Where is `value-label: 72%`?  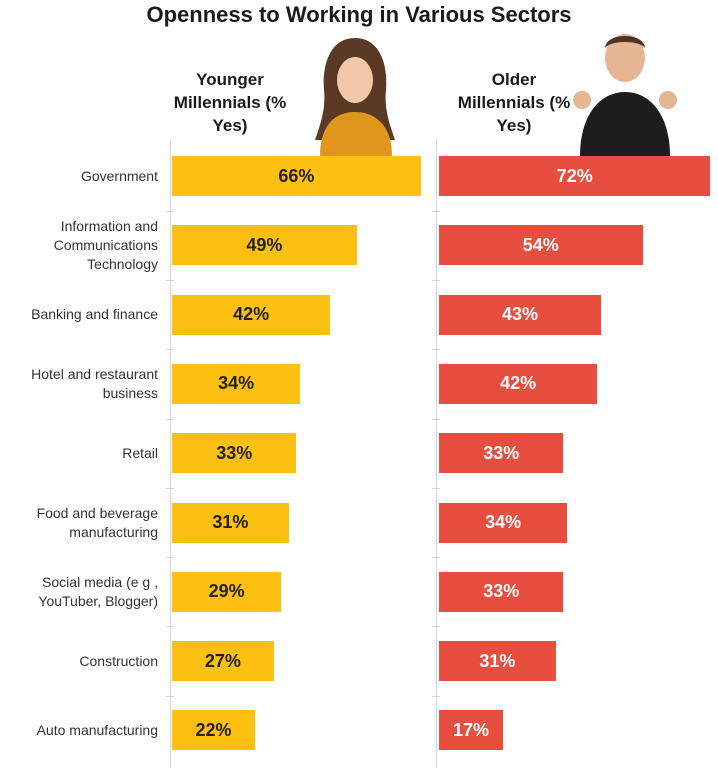
value-label: 72% is located at coordinates (574, 175).